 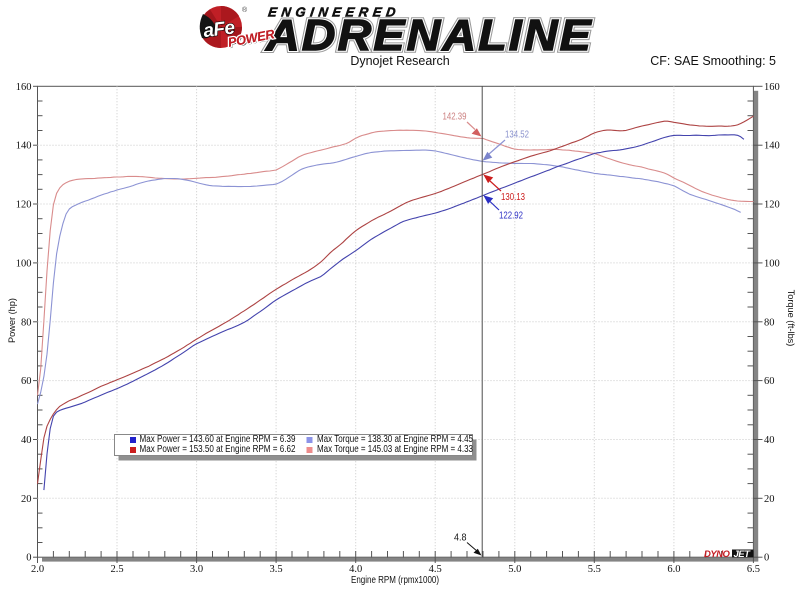 I want to click on svg-text: 3.0, so click(x=196, y=569).